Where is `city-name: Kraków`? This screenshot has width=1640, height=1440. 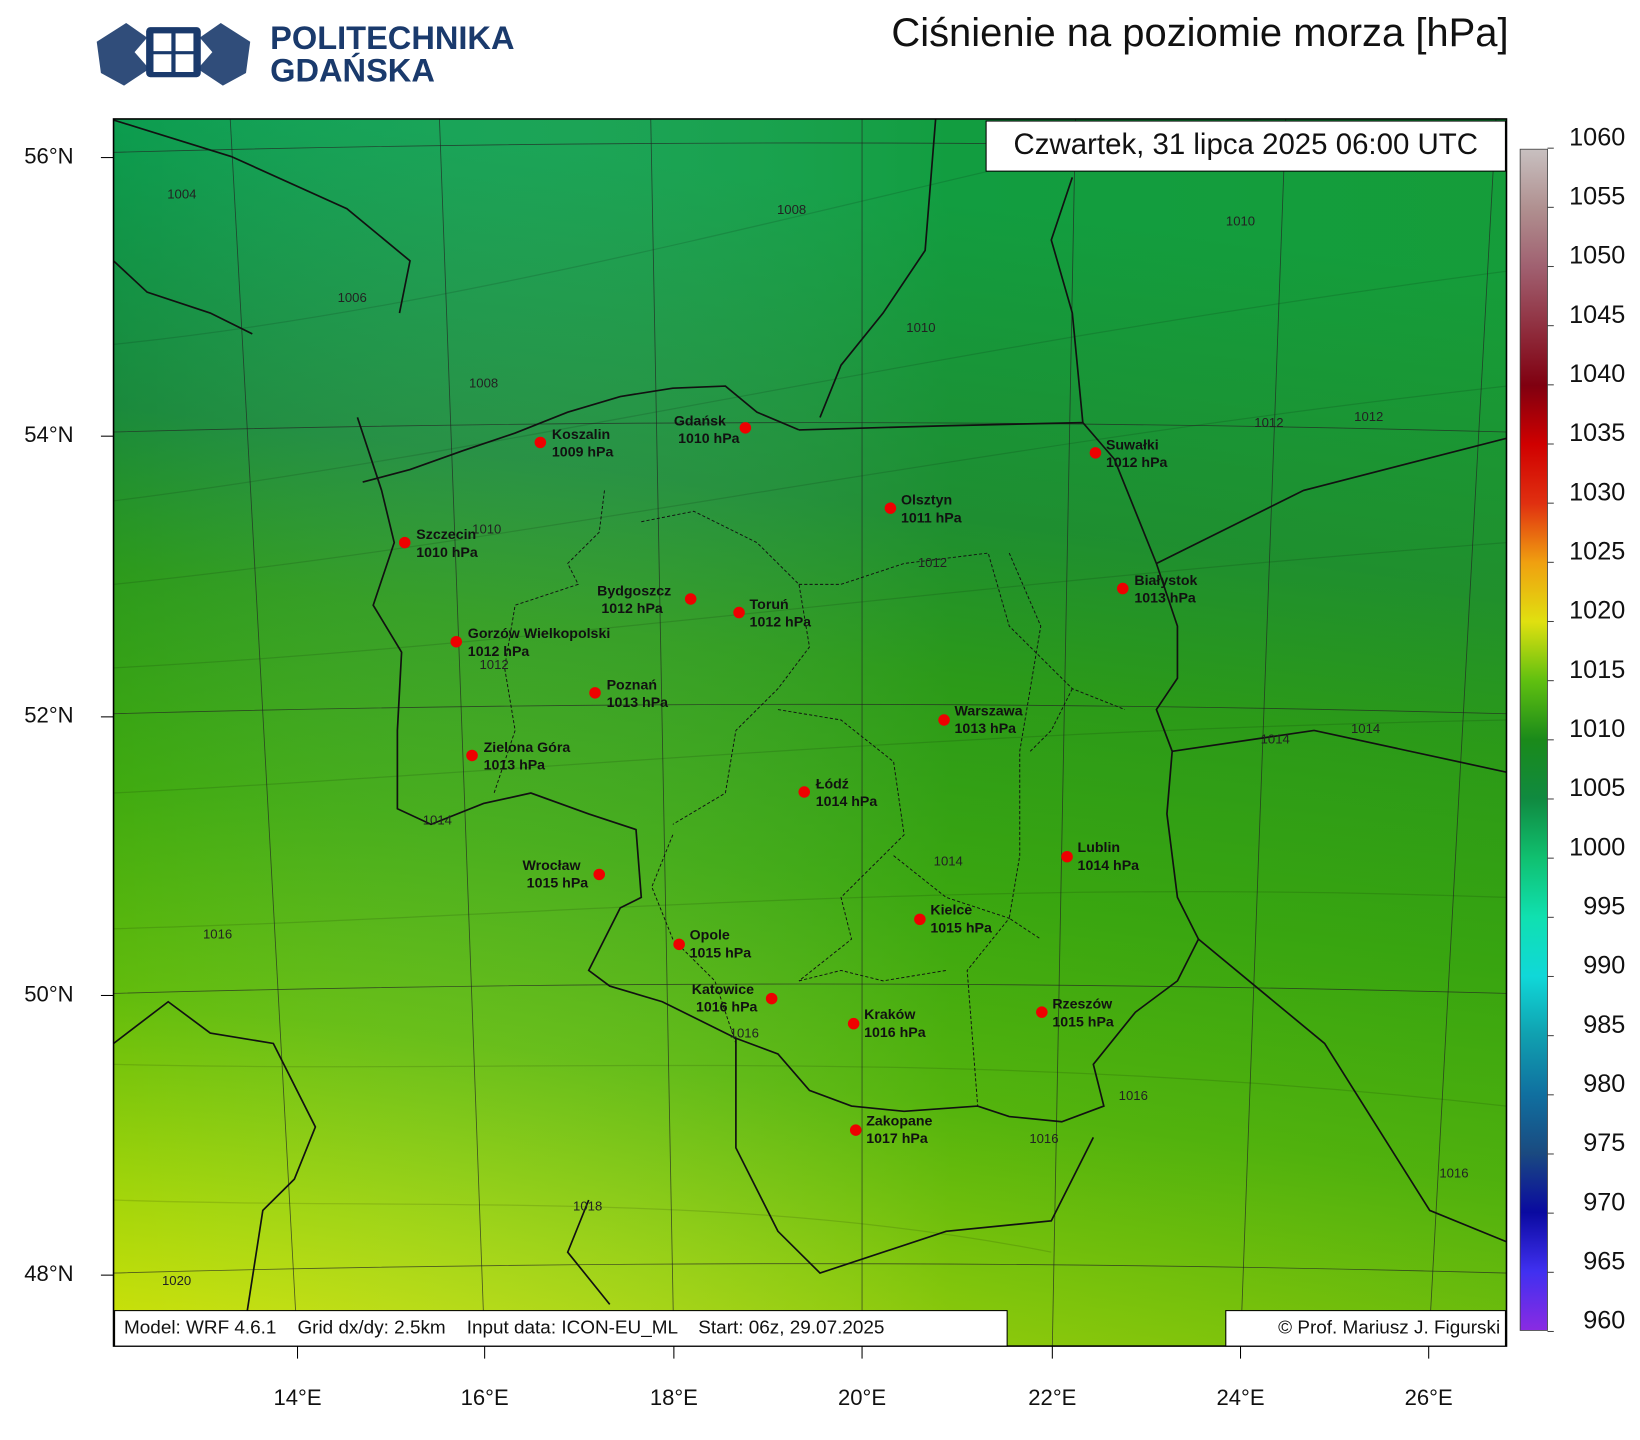 city-name: Kraków is located at coordinates (890, 1014).